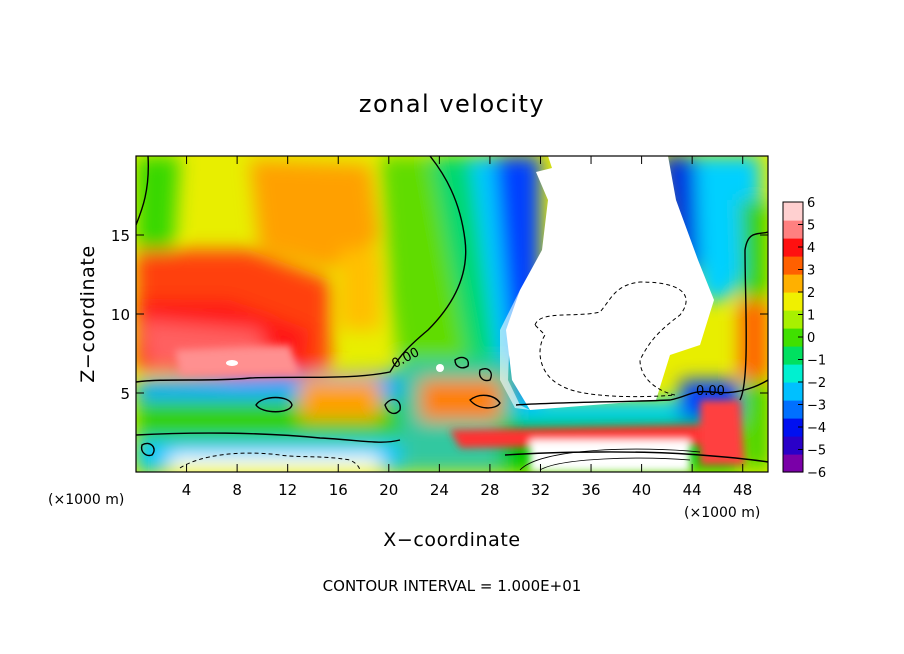  What do you see at coordinates (120, 236) in the screenshot?
I see `y-tick-label: 15` at bounding box center [120, 236].